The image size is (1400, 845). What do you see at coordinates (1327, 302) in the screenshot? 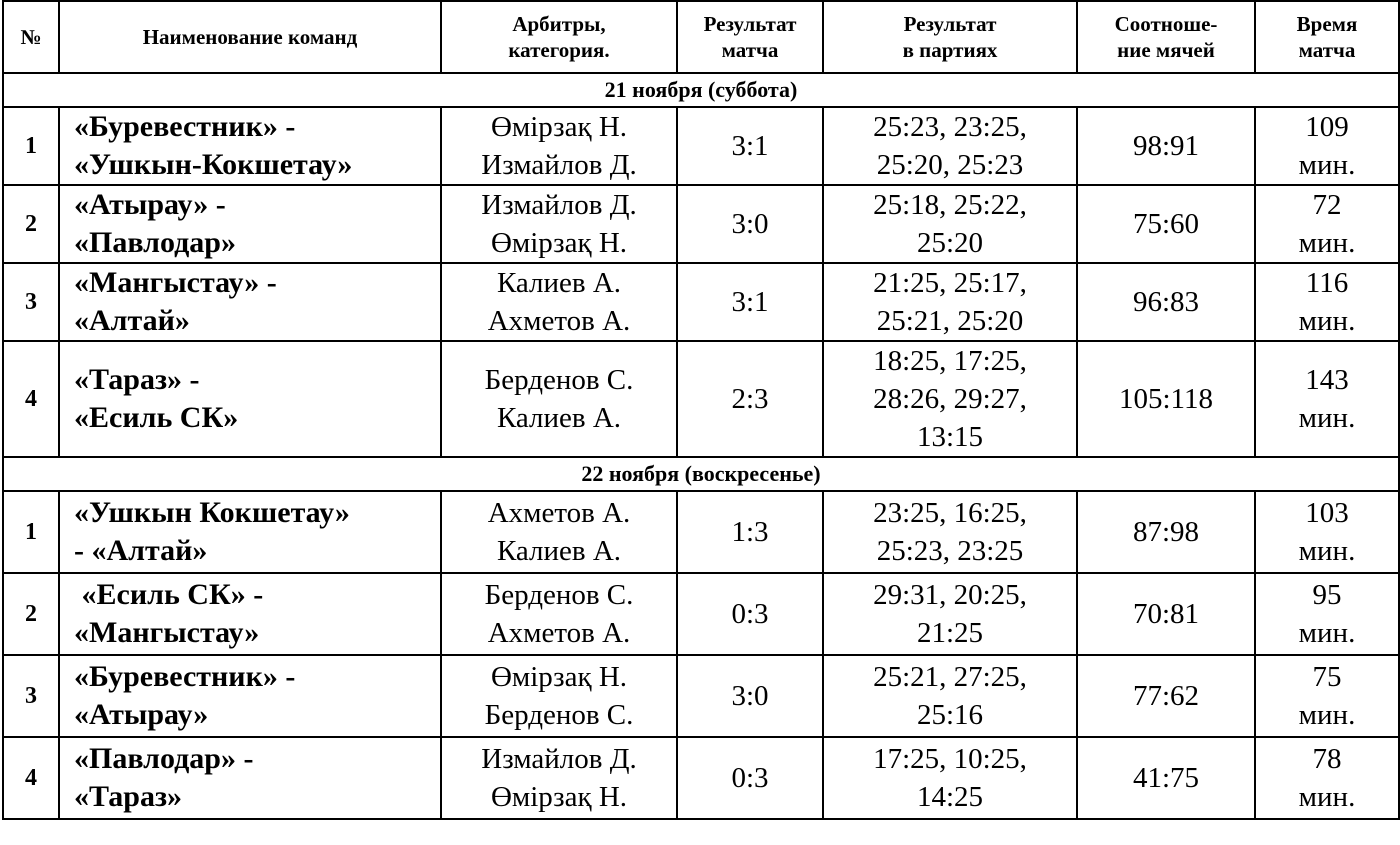
I see `match-time: 116 мин.` at bounding box center [1327, 302].